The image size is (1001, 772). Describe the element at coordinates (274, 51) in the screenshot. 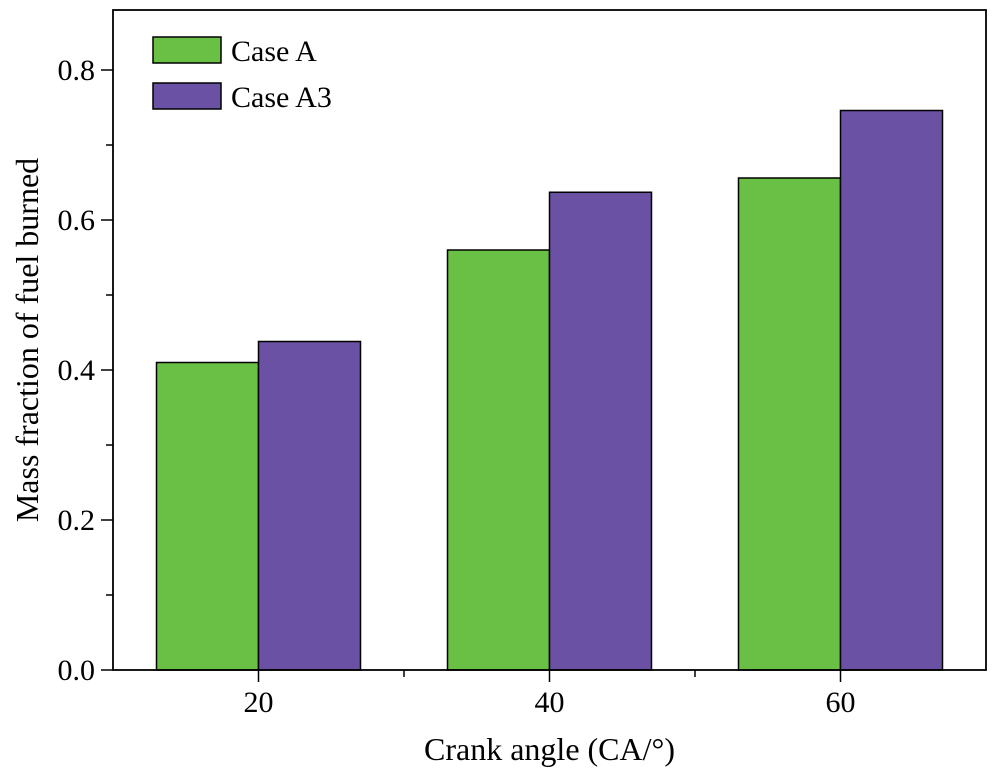

I see `legend-label: Case A` at that location.